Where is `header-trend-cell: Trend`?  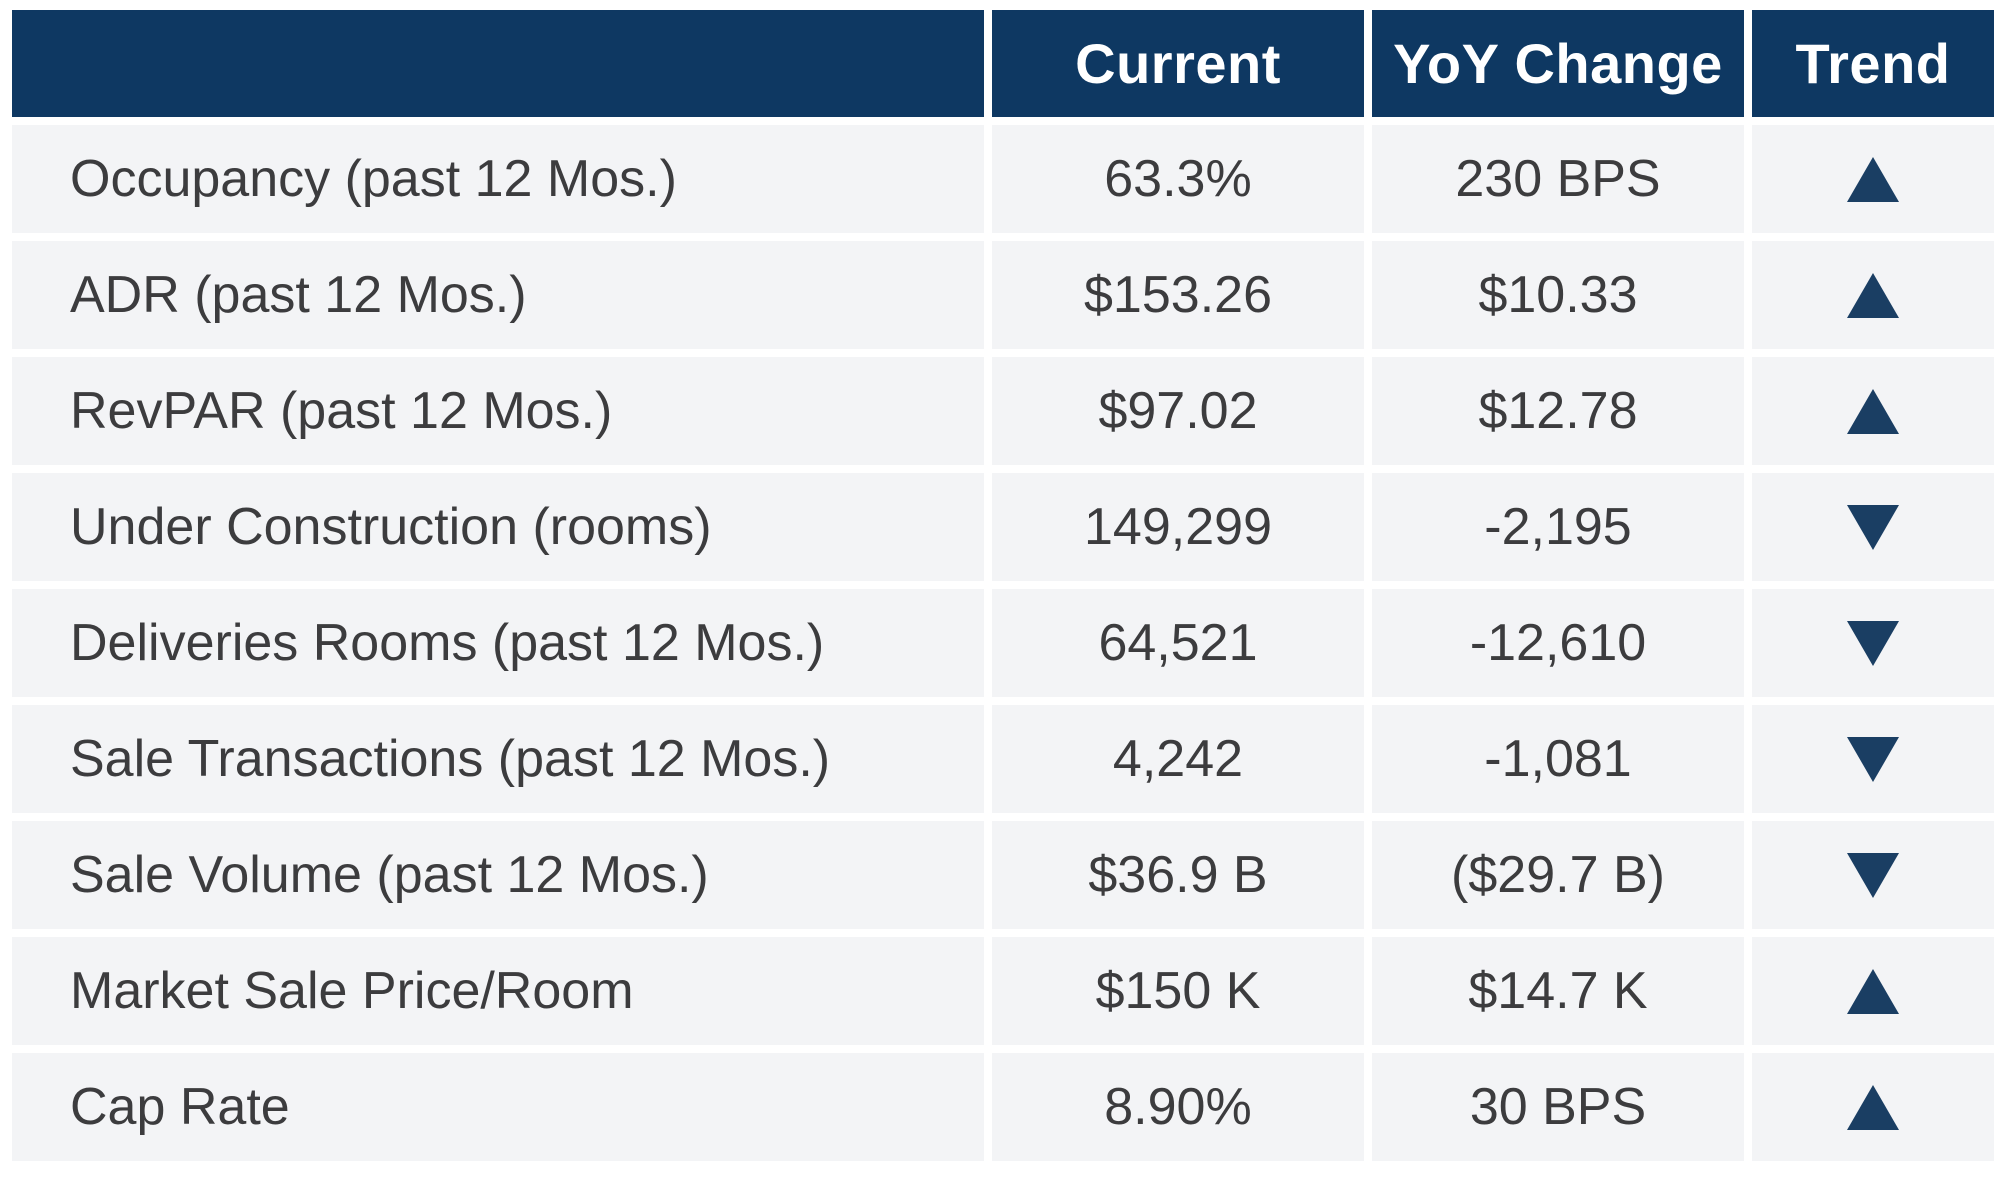 header-trend-cell: Trend is located at coordinates (1873, 63).